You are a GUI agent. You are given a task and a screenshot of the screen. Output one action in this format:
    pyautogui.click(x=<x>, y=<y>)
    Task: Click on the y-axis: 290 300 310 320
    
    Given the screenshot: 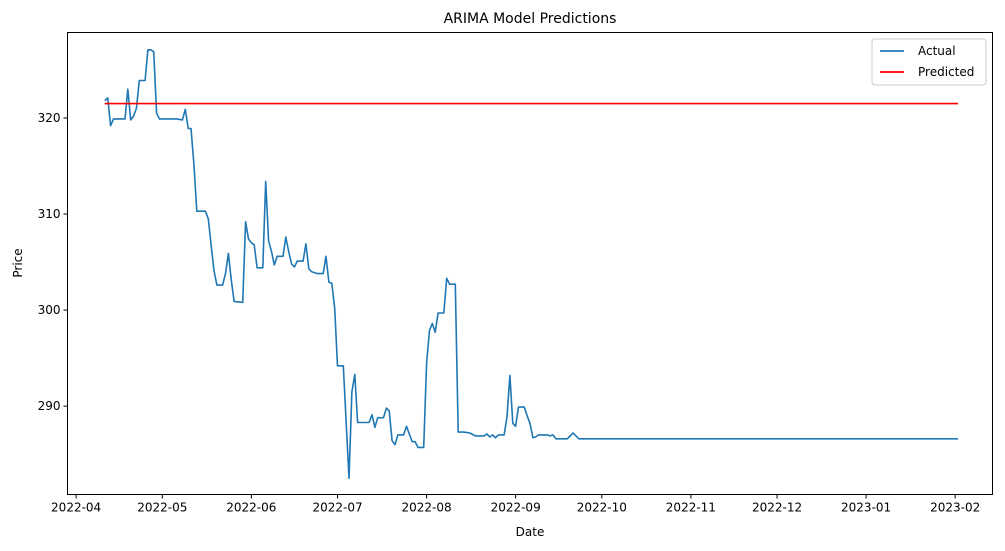 What is the action you would take?
    pyautogui.click(x=53, y=262)
    